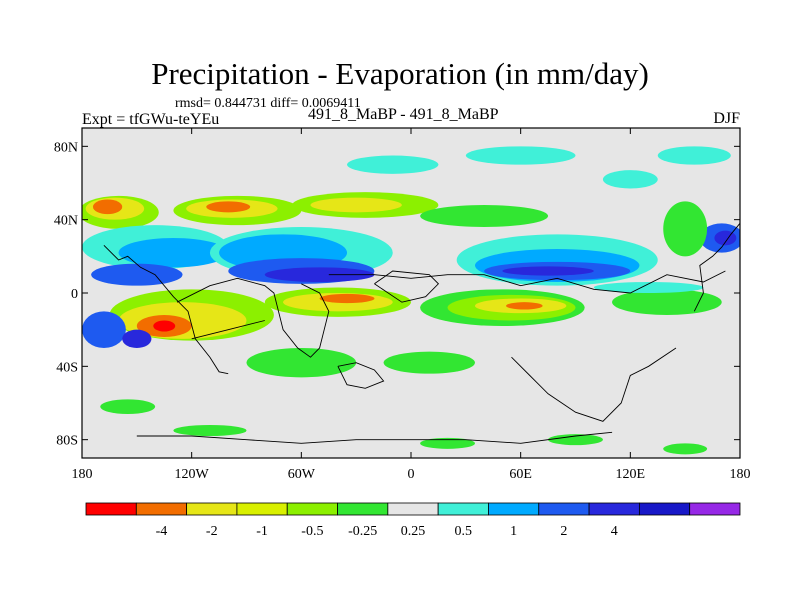 The height and width of the screenshot is (600, 800). Describe the element at coordinates (151, 119) in the screenshot. I see `experiment-label: Expt = tfGWu-teYEu` at that location.